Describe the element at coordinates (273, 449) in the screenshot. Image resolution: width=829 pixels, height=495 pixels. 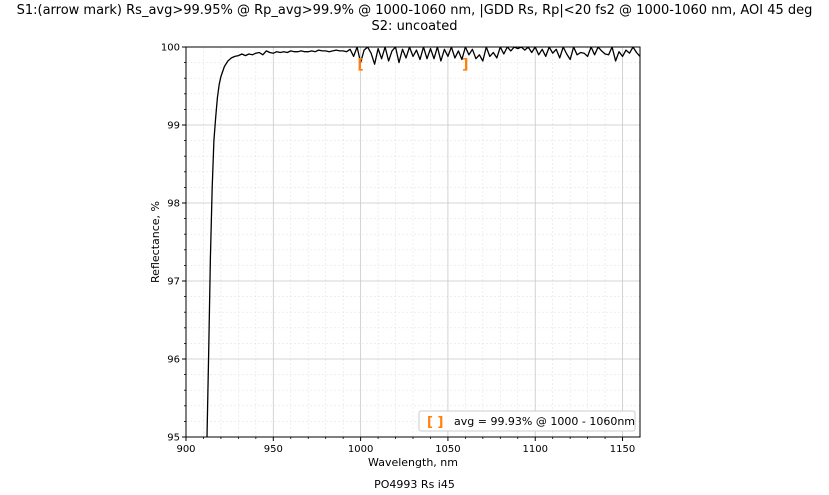
I see `x-tick-label: 950` at that location.